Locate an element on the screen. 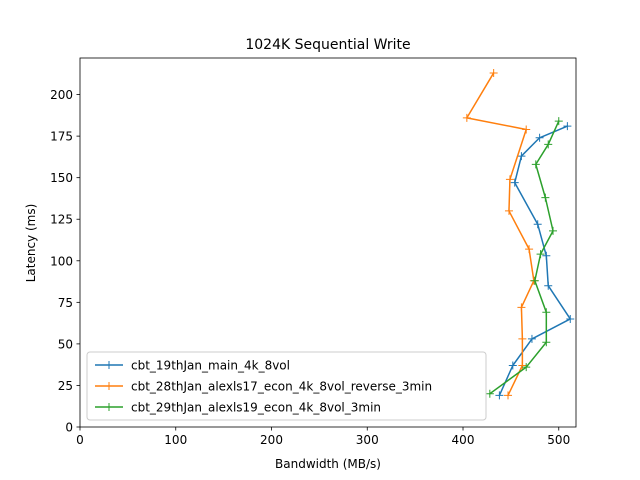 The height and width of the screenshot is (480, 640). chart-title: 1024K Sequential Write is located at coordinates (327, 45).